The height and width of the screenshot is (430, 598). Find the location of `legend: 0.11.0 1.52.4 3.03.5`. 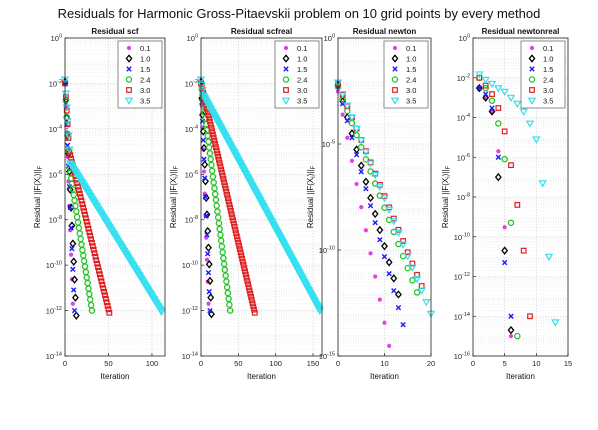

legend: 0.11.0 1.52.4 3.03.5 is located at coordinates (406, 74).